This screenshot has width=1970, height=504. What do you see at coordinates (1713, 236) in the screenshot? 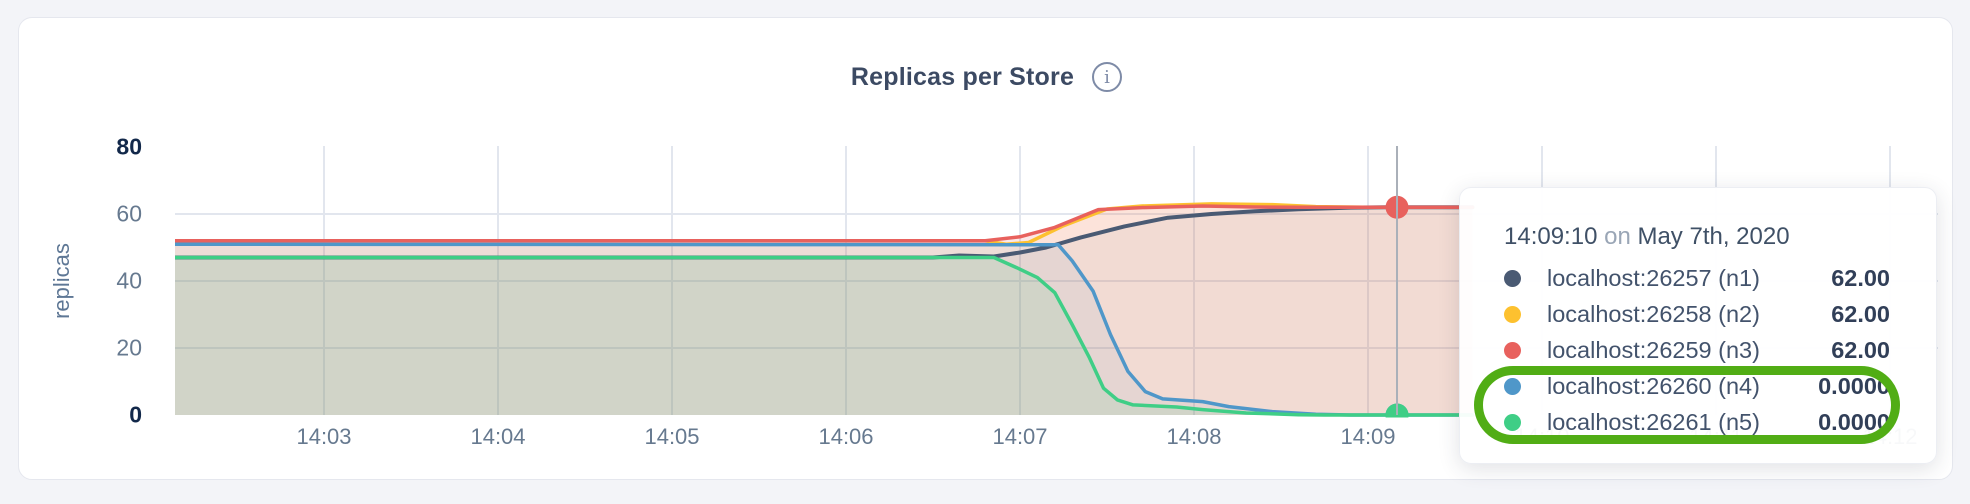
I see `tooltip-date: May 7th, 2020` at bounding box center [1713, 236].